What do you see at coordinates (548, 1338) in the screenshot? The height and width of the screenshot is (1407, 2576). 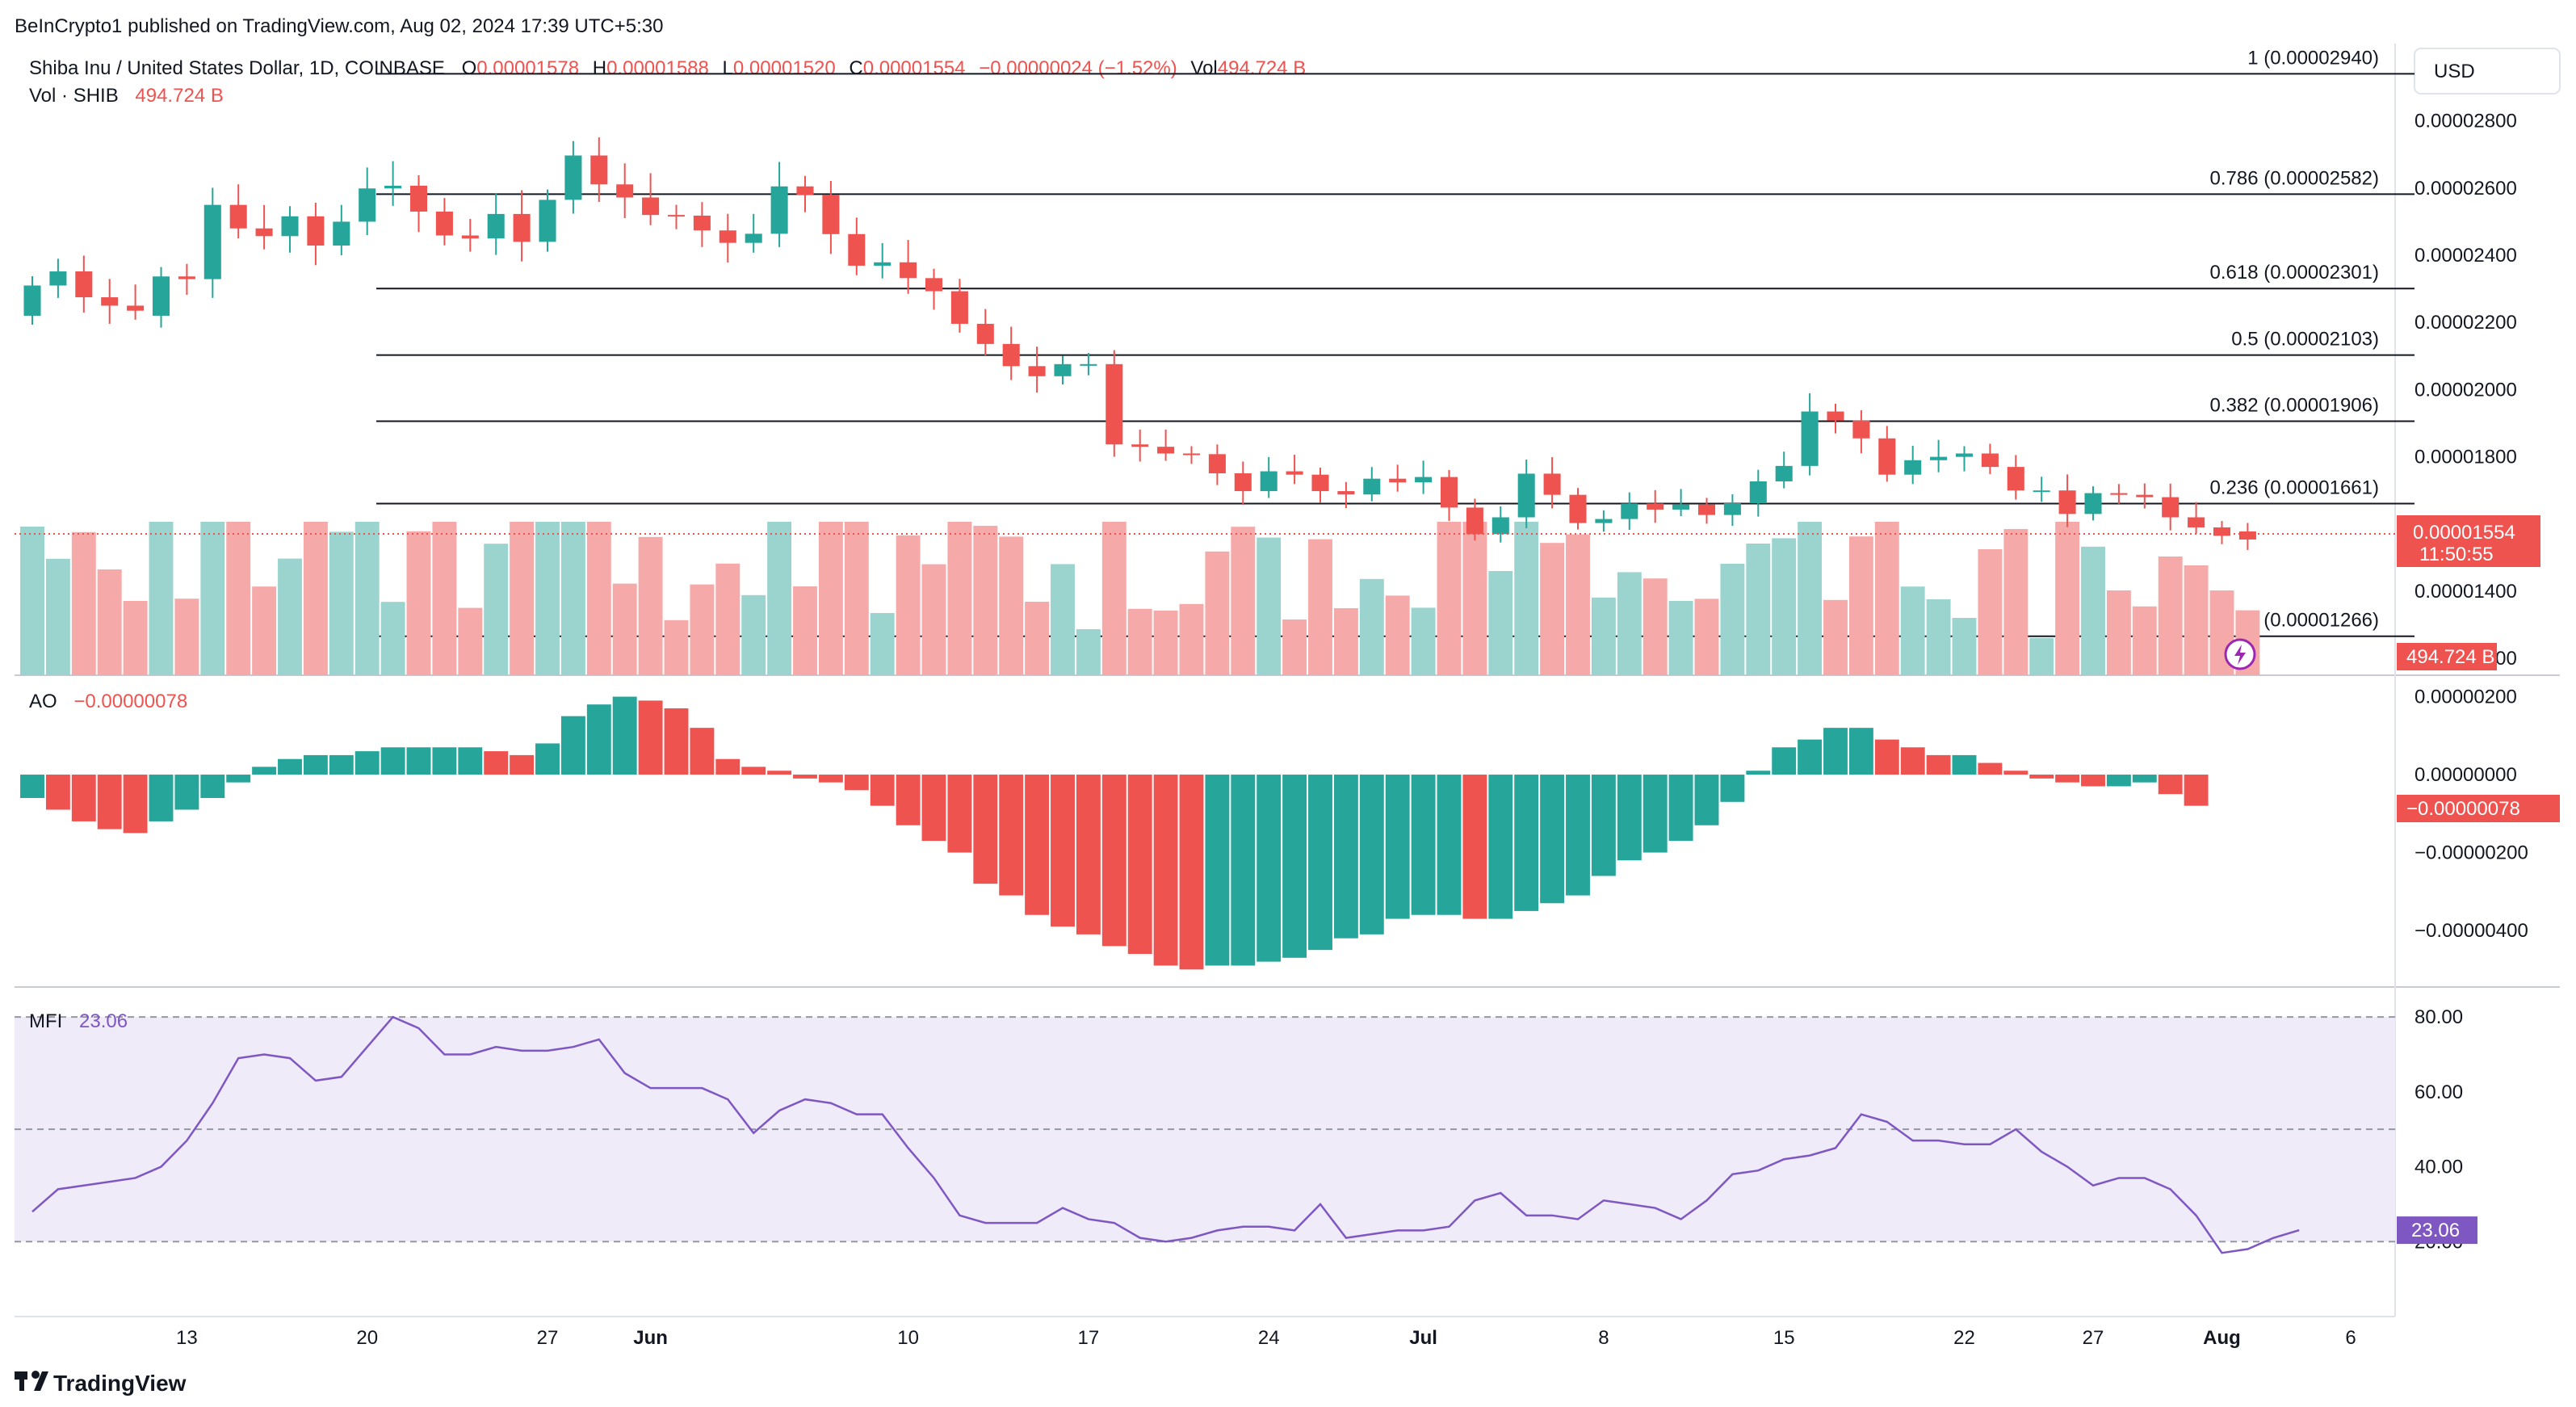 I see `time-axis-tick: 27` at bounding box center [548, 1338].